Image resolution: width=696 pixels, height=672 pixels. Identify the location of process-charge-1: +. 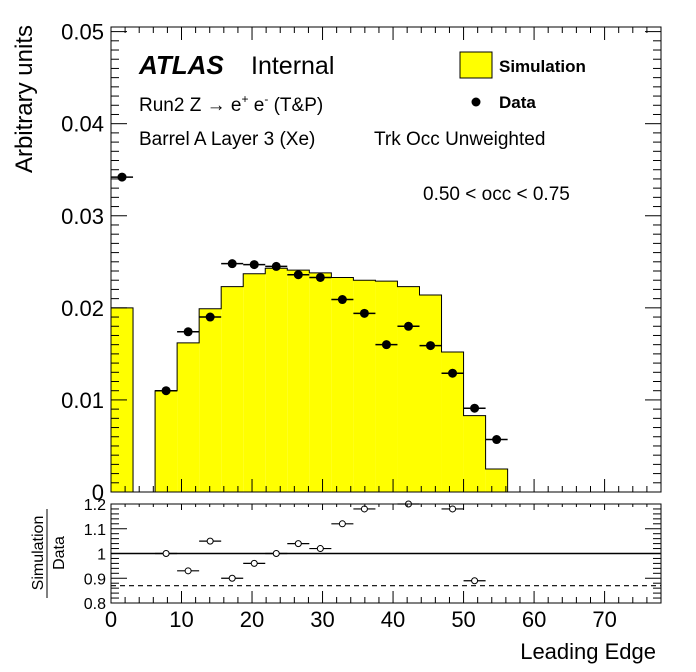
(244, 99).